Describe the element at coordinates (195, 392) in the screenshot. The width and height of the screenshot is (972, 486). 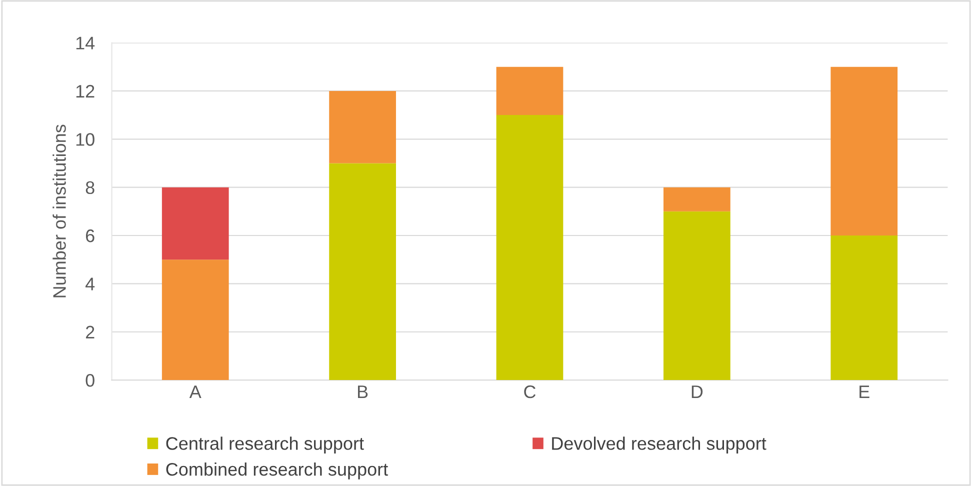
I see `x-tick-label: A` at that location.